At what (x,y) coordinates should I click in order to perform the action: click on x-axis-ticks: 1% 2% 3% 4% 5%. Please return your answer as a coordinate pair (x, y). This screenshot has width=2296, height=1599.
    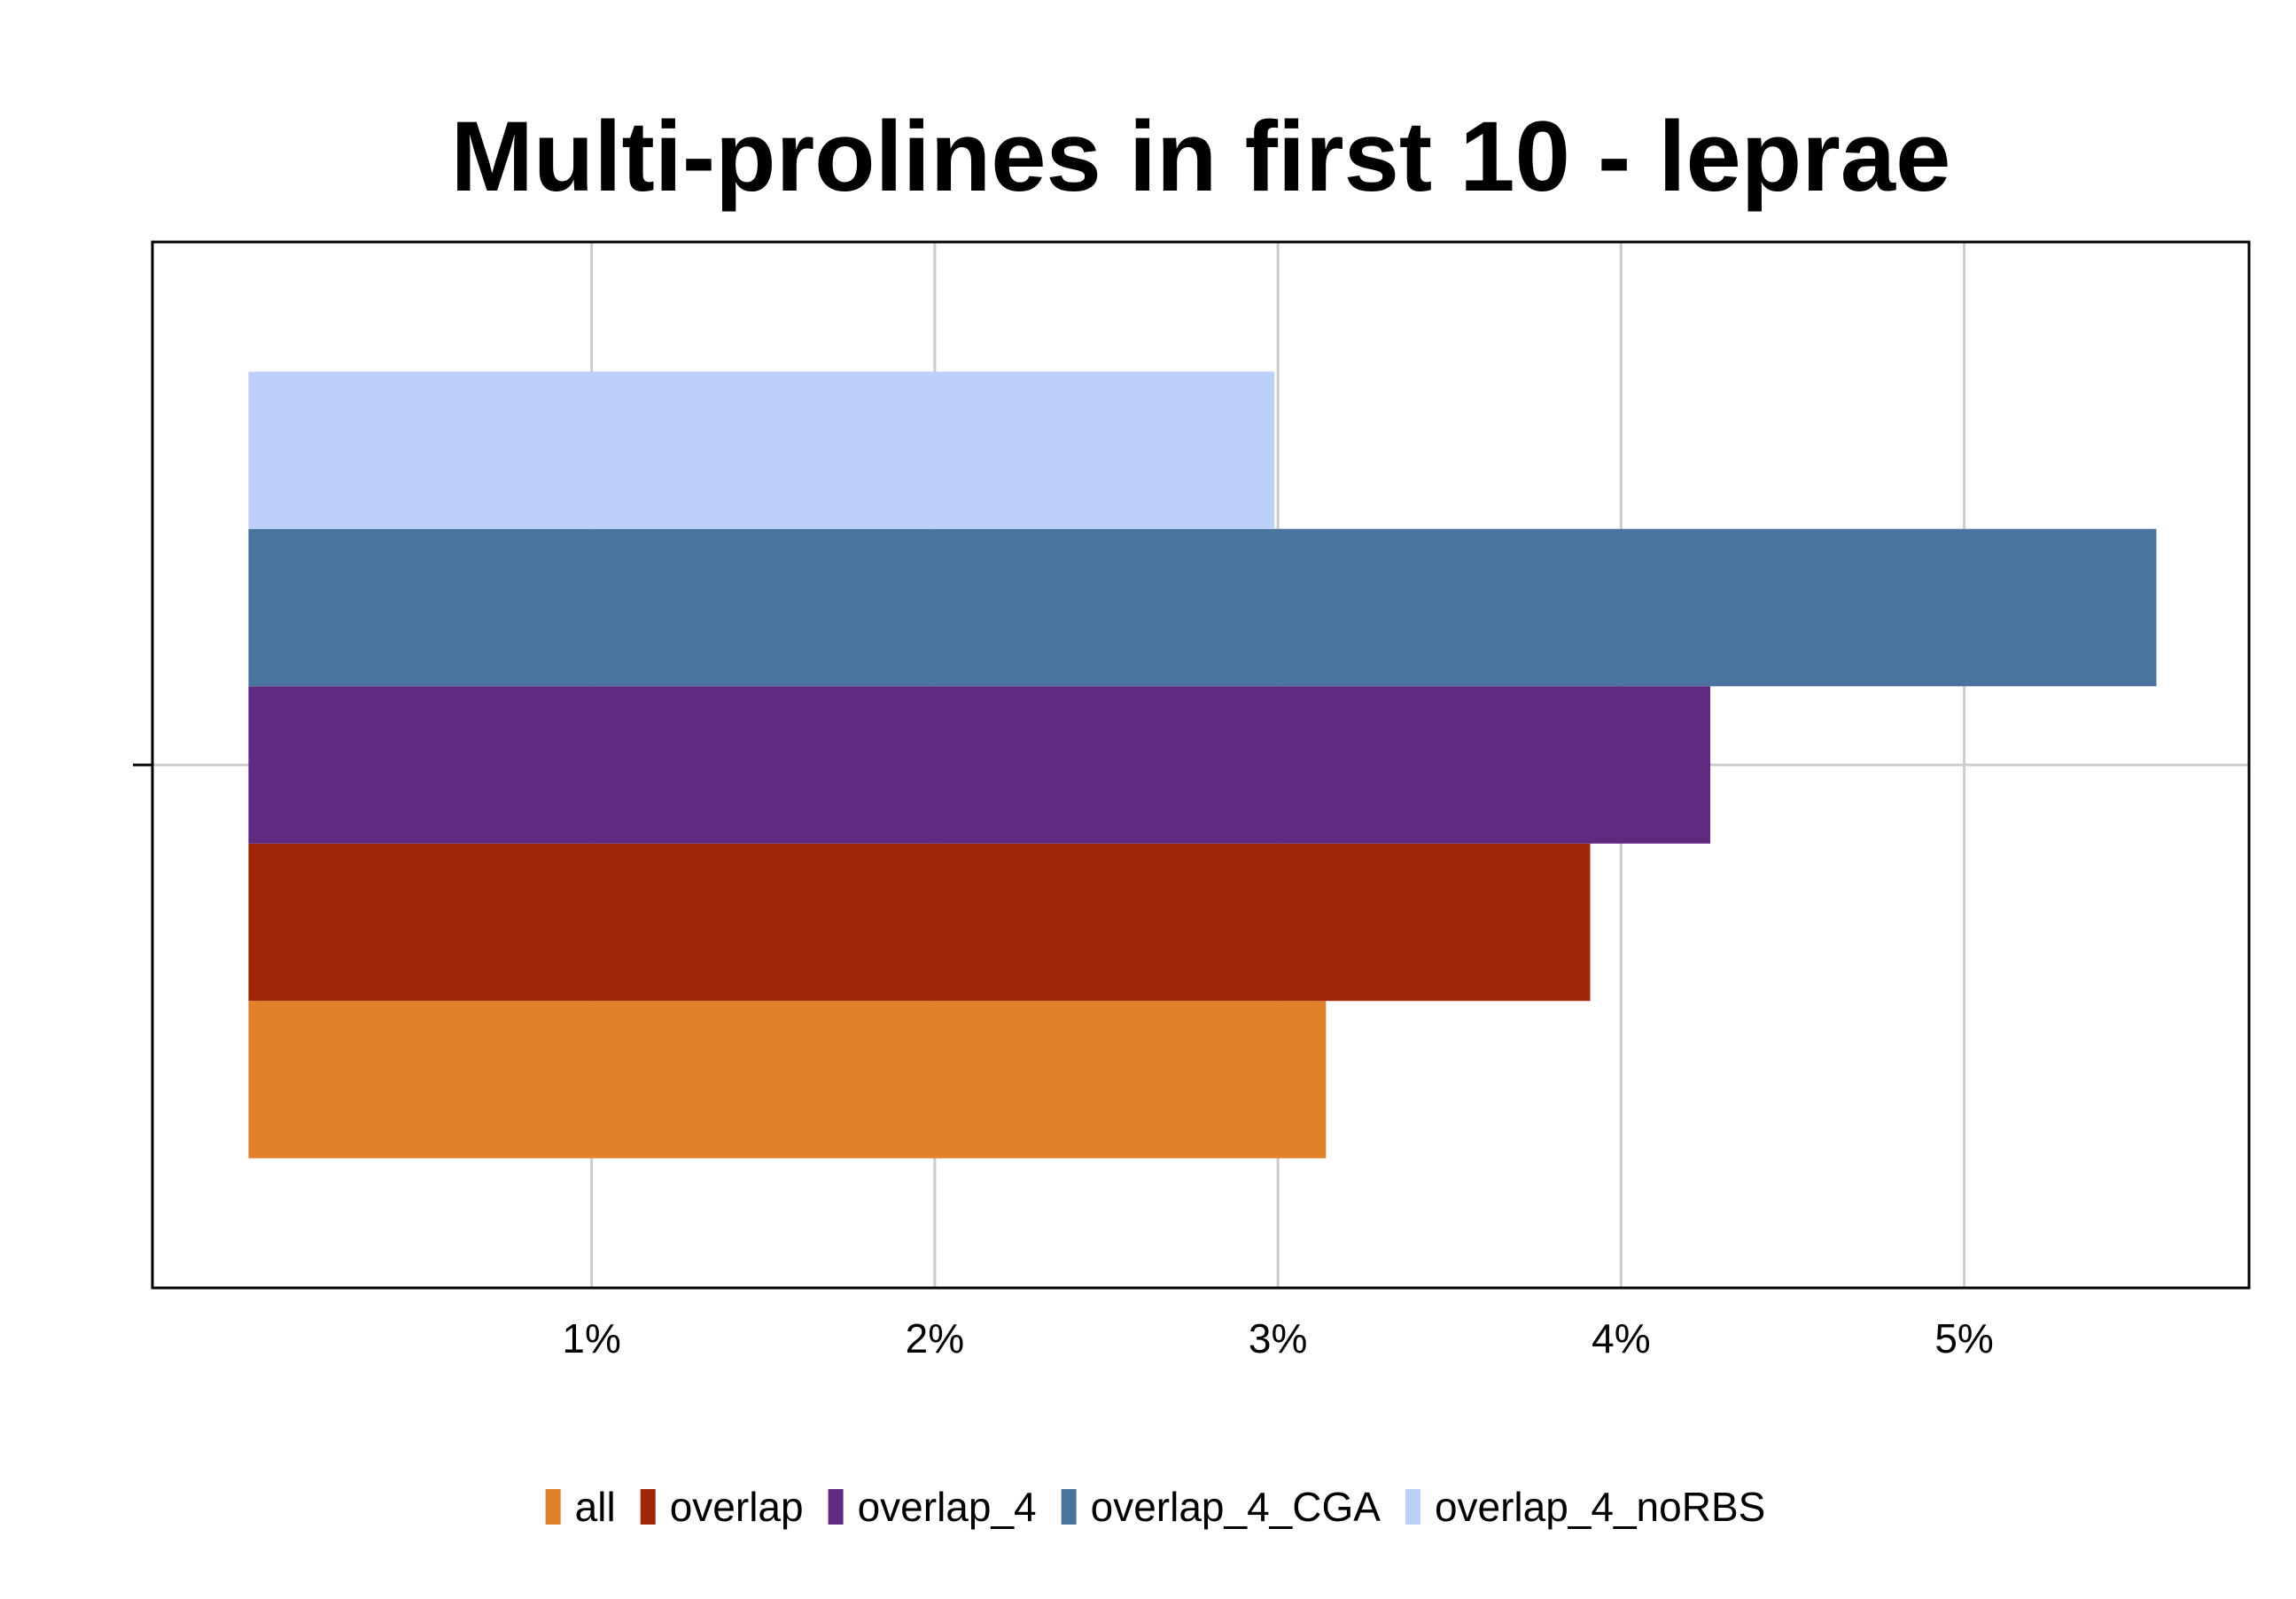
    Looking at the image, I should click on (1277, 1338).